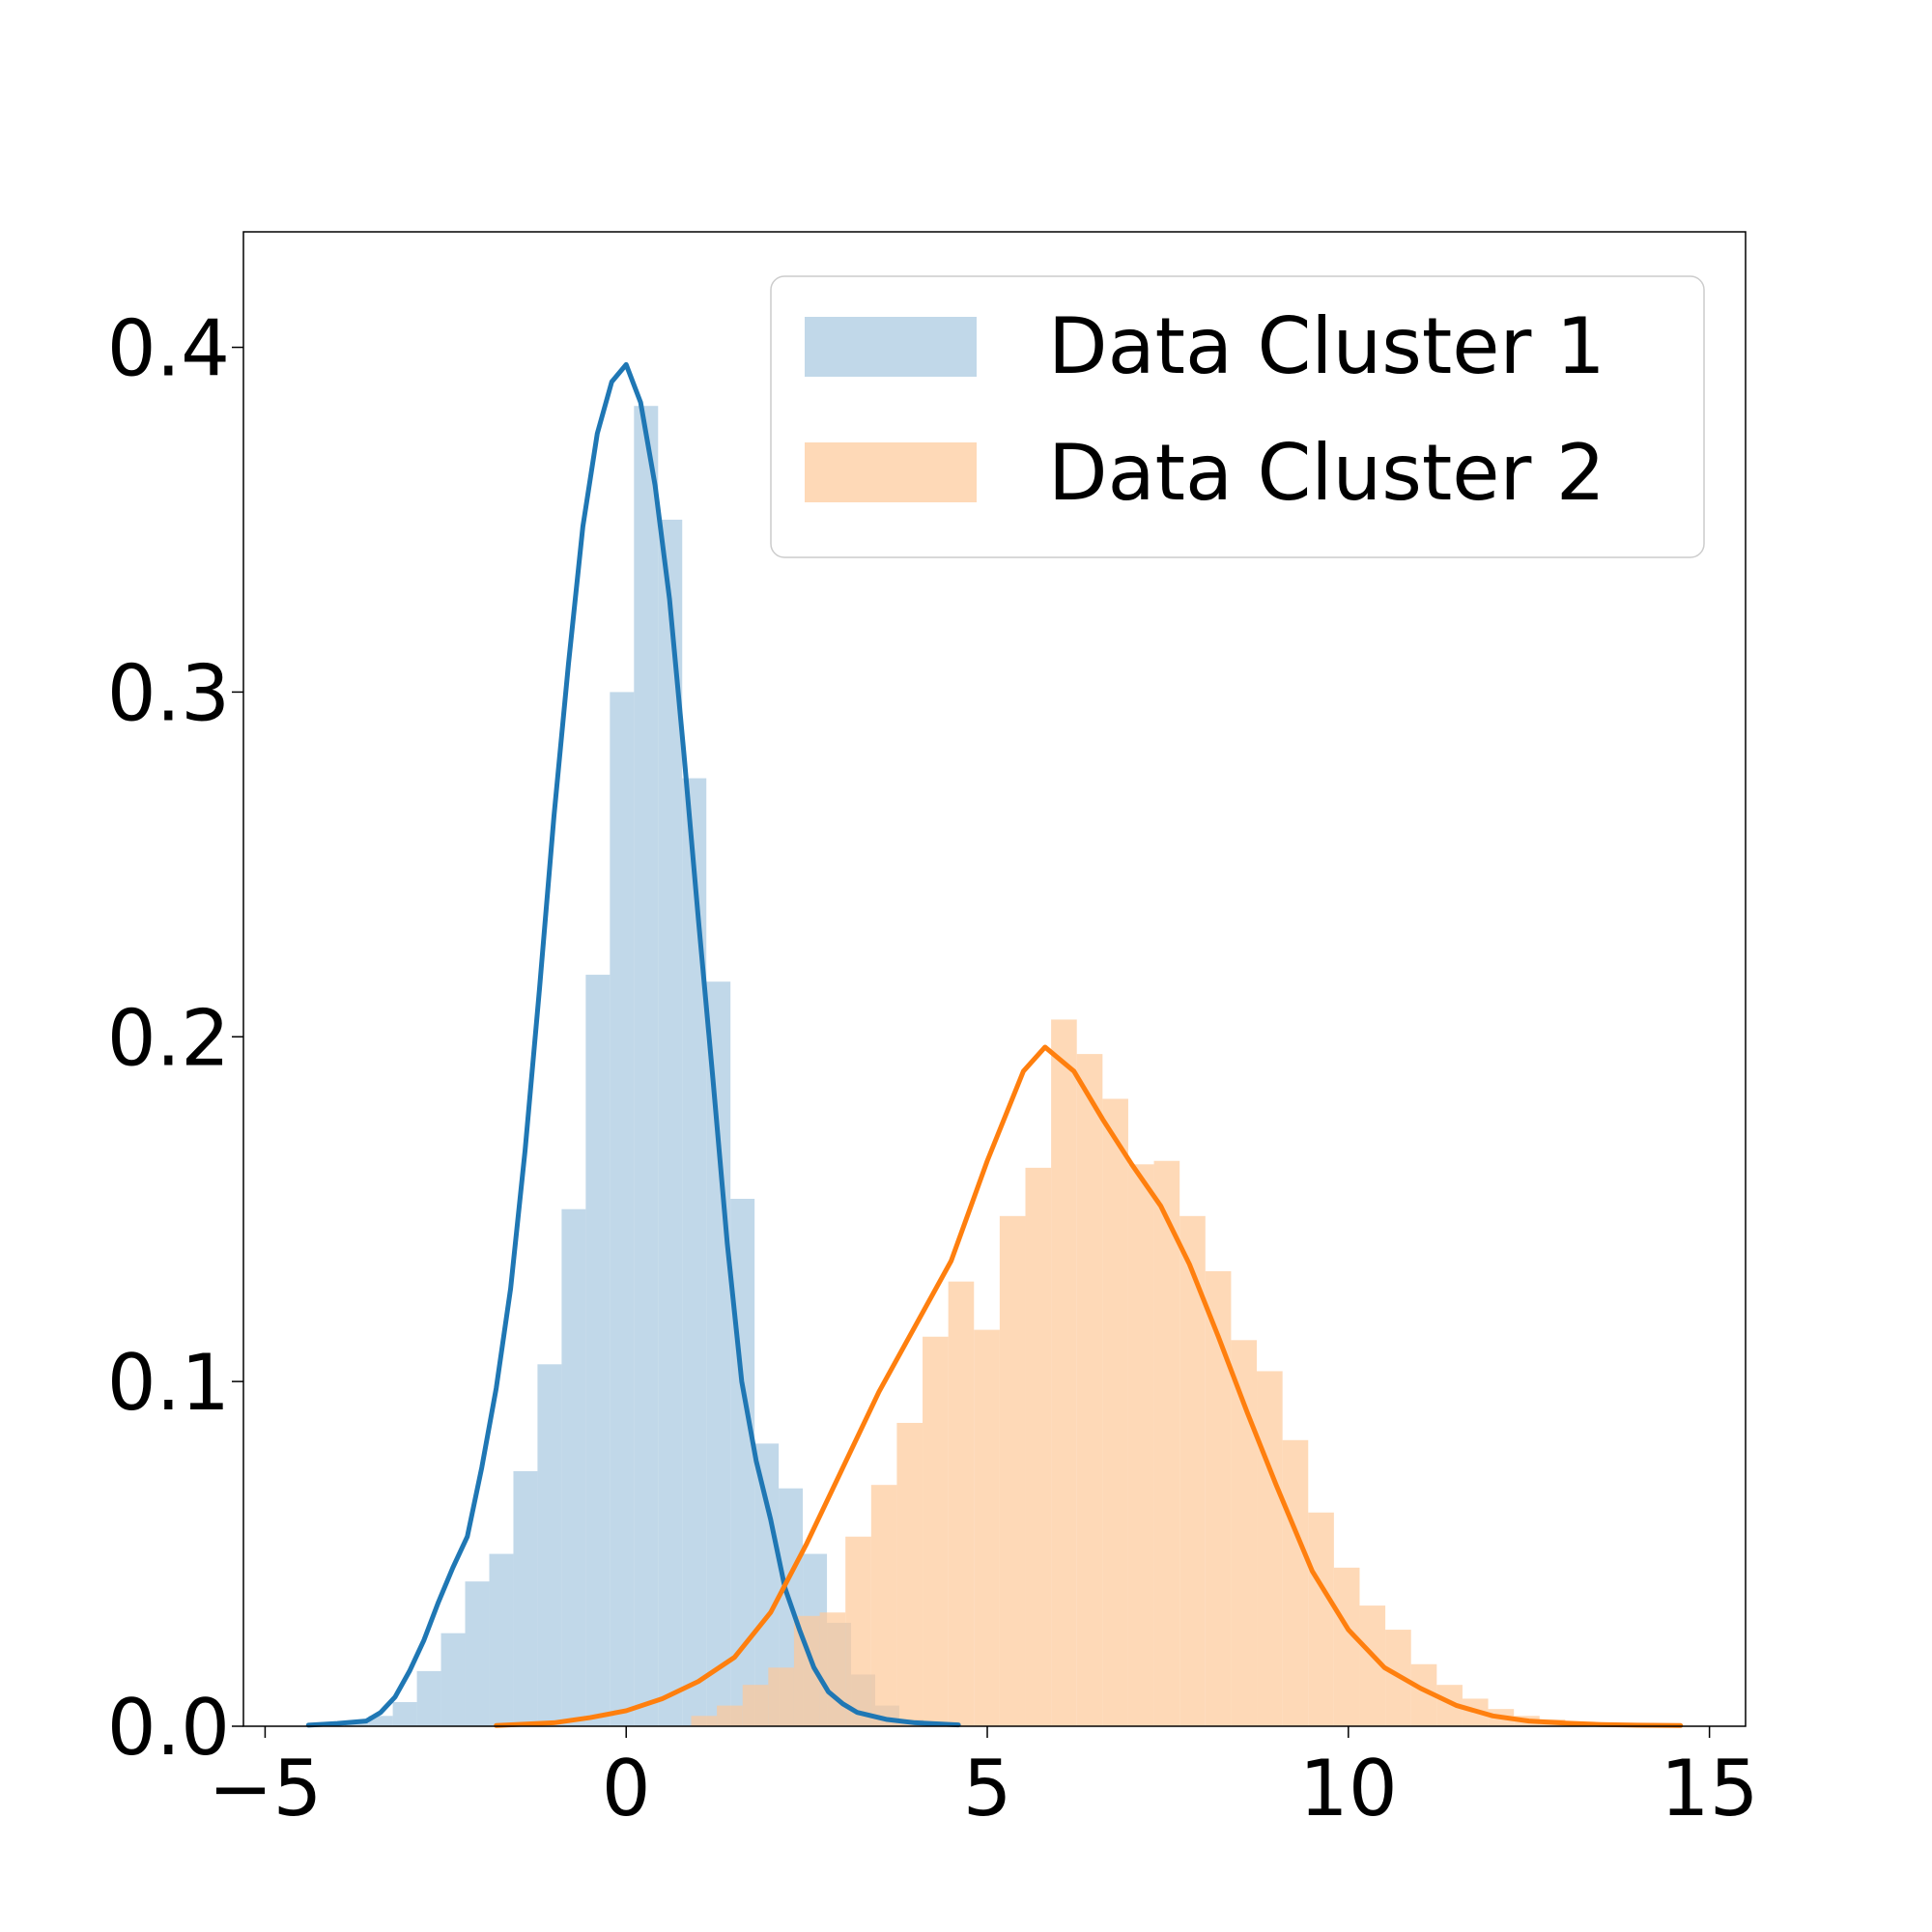  What do you see at coordinates (626, 1788) in the screenshot?
I see `x-tick-label: 0` at bounding box center [626, 1788].